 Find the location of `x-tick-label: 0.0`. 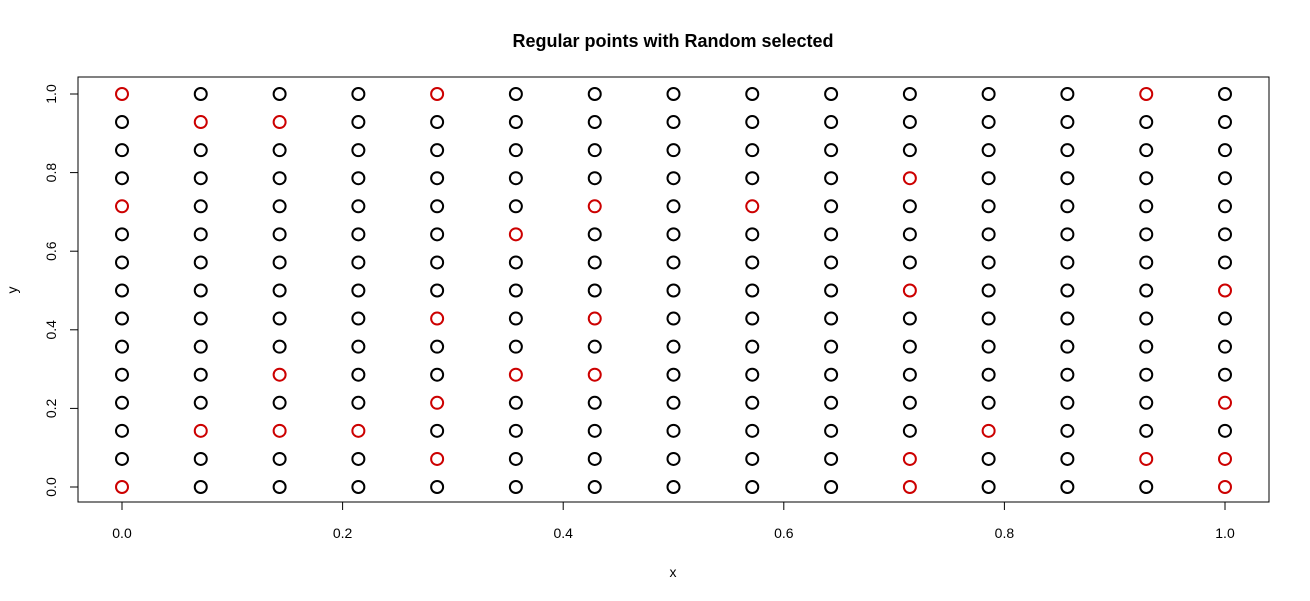

x-tick-label: 0.0 is located at coordinates (122, 533).